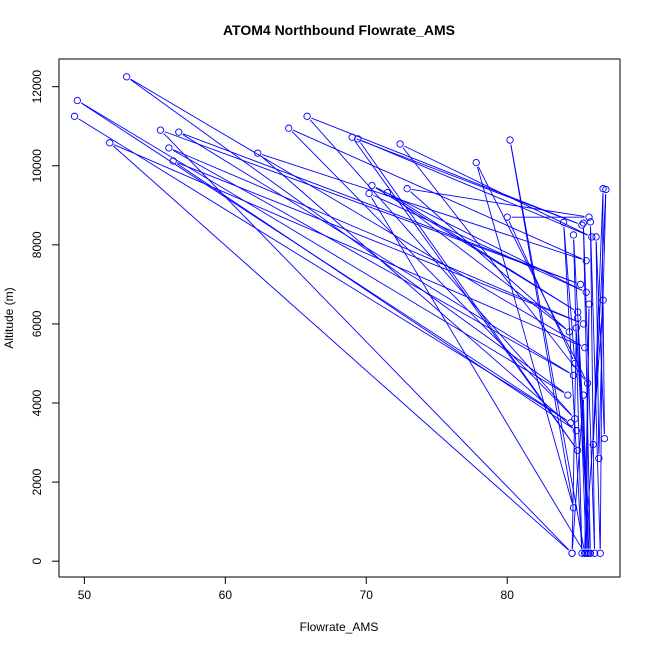 This screenshot has width=650, height=650. What do you see at coordinates (367, 595) in the screenshot?
I see `x-tick-label: 70` at bounding box center [367, 595].